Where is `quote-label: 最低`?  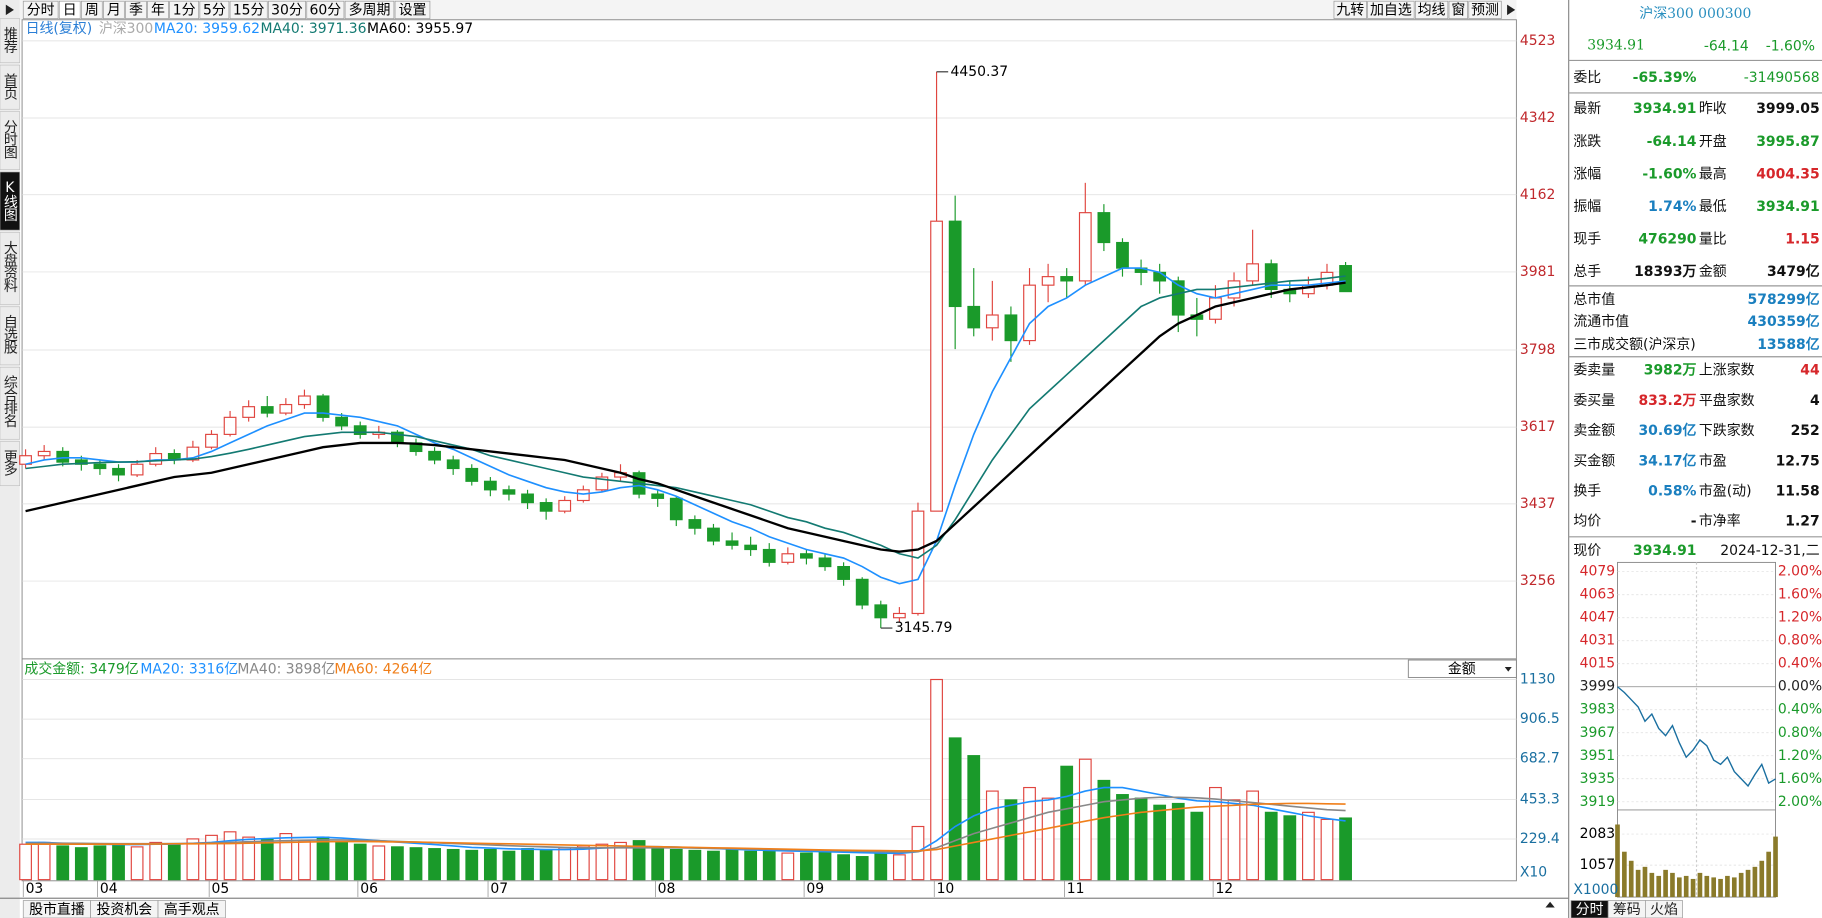 quote-label: 最低 is located at coordinates (1713, 207).